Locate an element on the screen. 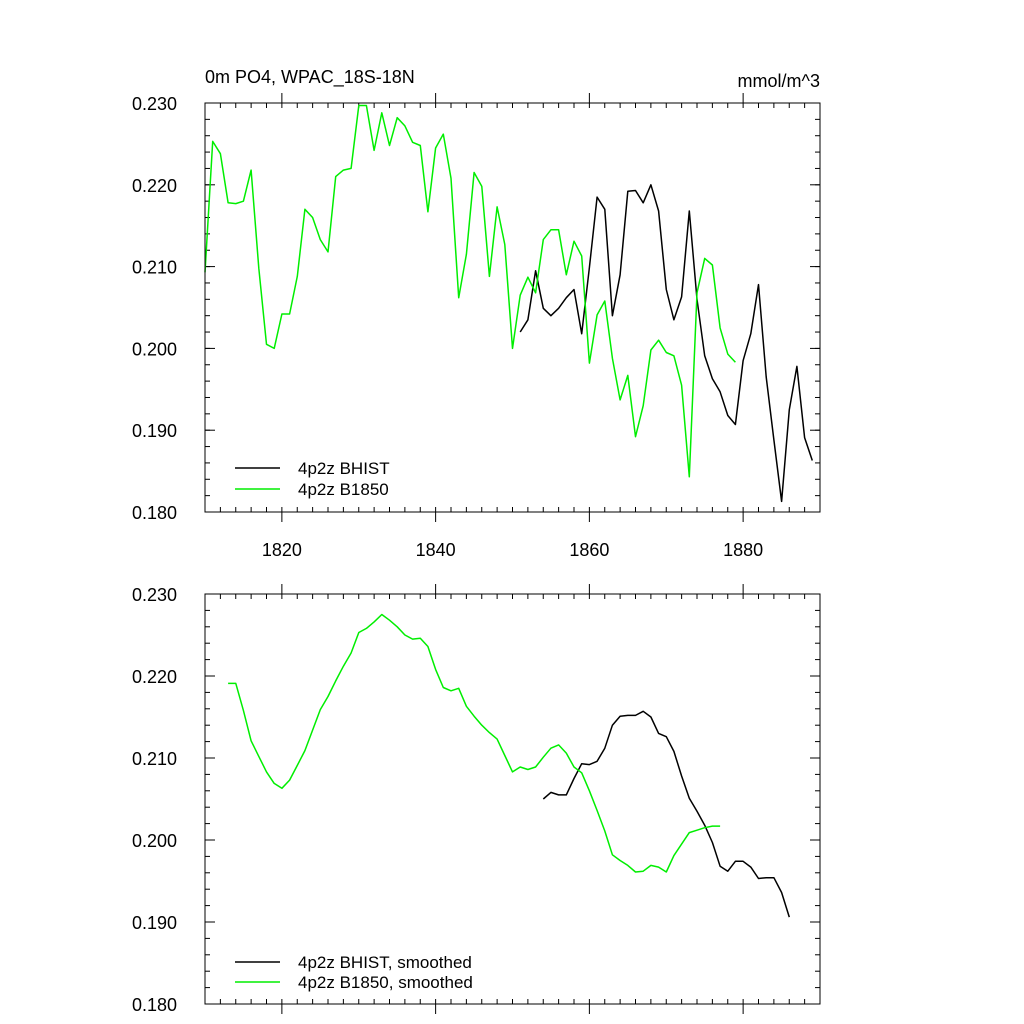 This screenshot has height=1024, width=1024. series-line-bhist is located at coordinates (666, 343).